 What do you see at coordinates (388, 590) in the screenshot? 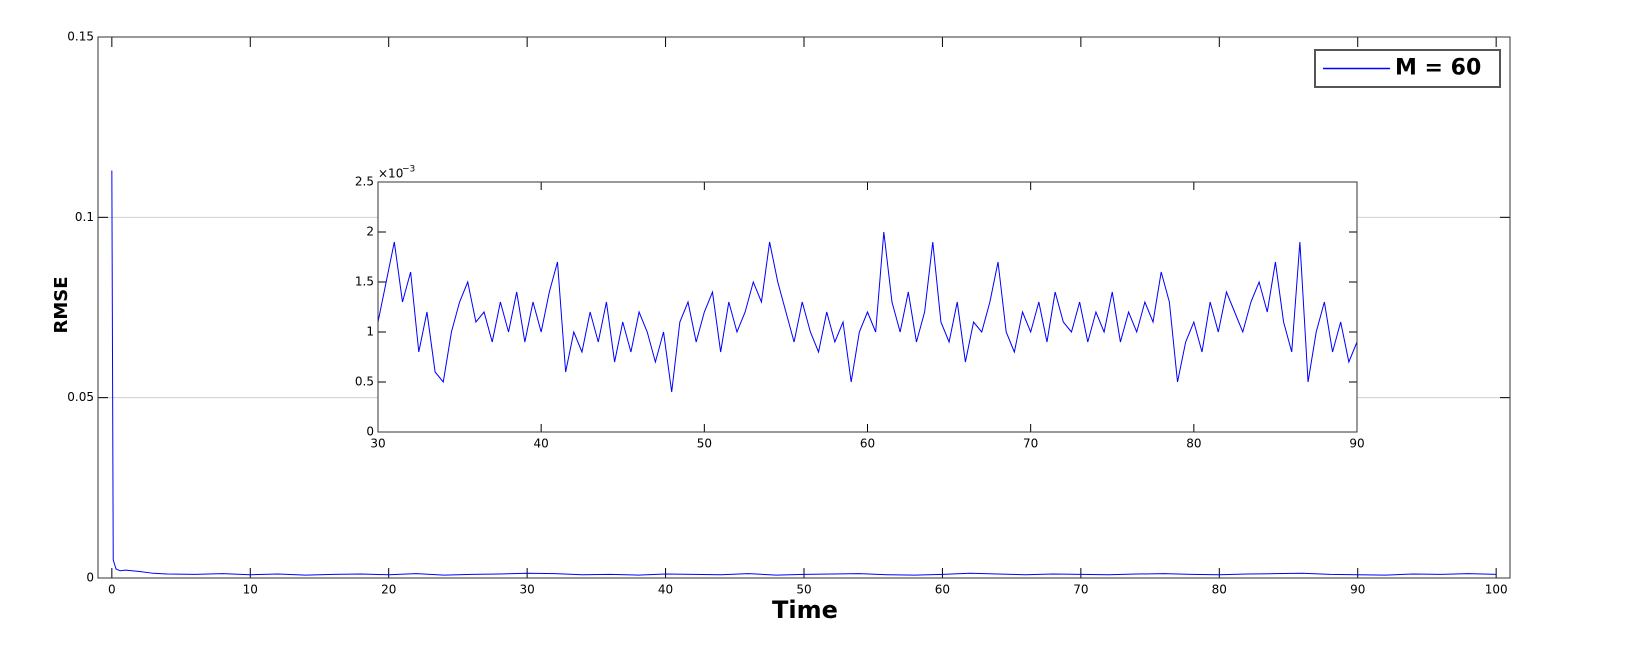
I see `x-tick-label: 20` at bounding box center [388, 590].